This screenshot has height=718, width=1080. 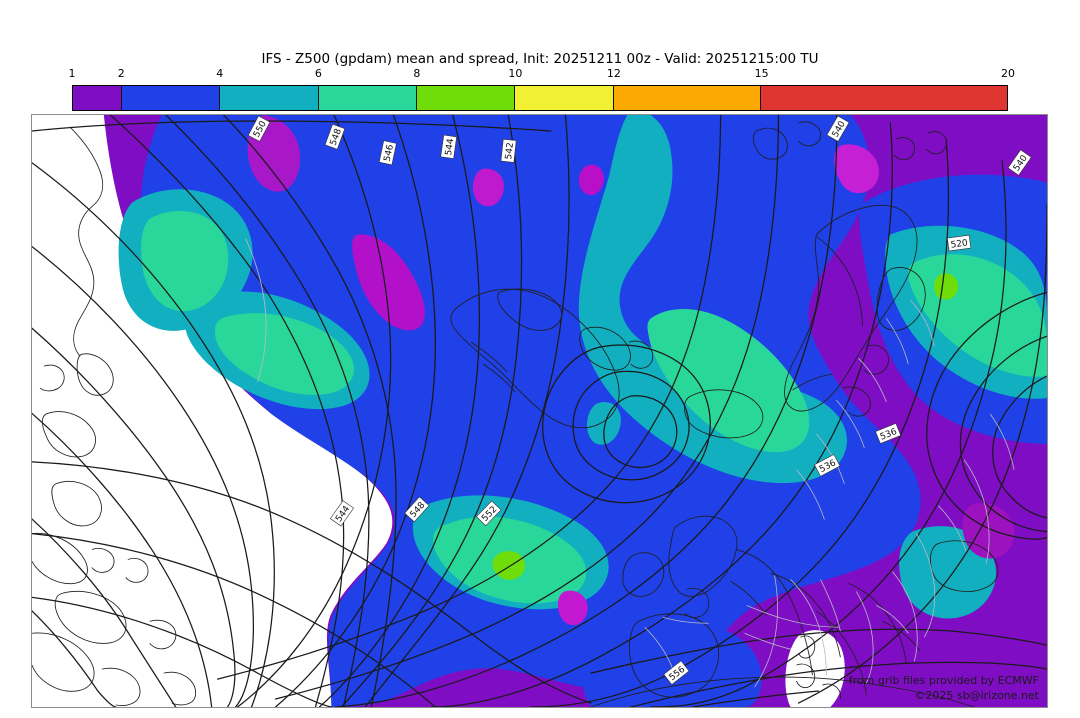 What do you see at coordinates (1008, 73) in the screenshot?
I see `colorbar-tick-20: 20` at bounding box center [1008, 73].